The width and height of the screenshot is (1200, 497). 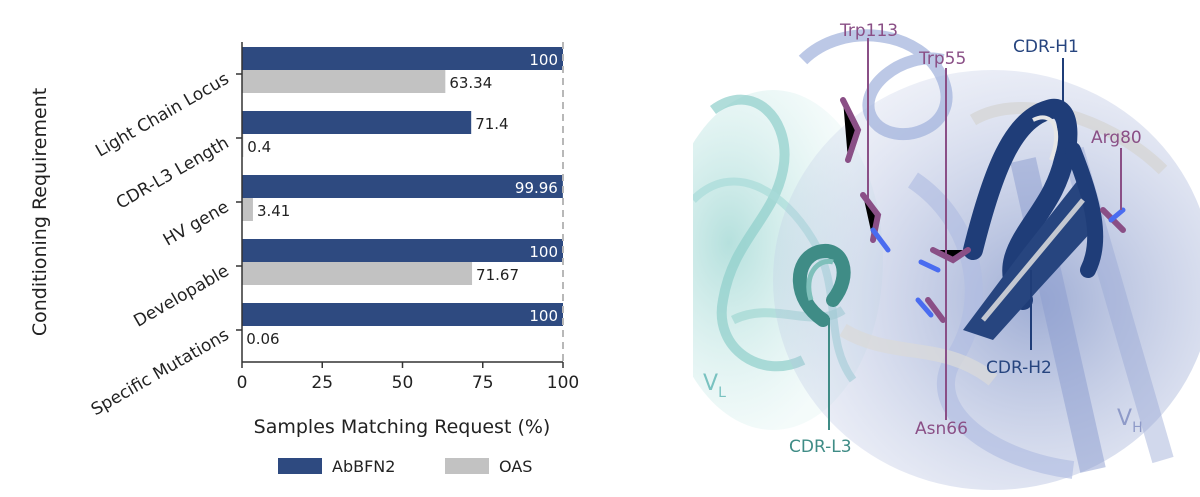 What do you see at coordinates (467, 466) in the screenshot?
I see `legend-swatch-oas` at bounding box center [467, 466].